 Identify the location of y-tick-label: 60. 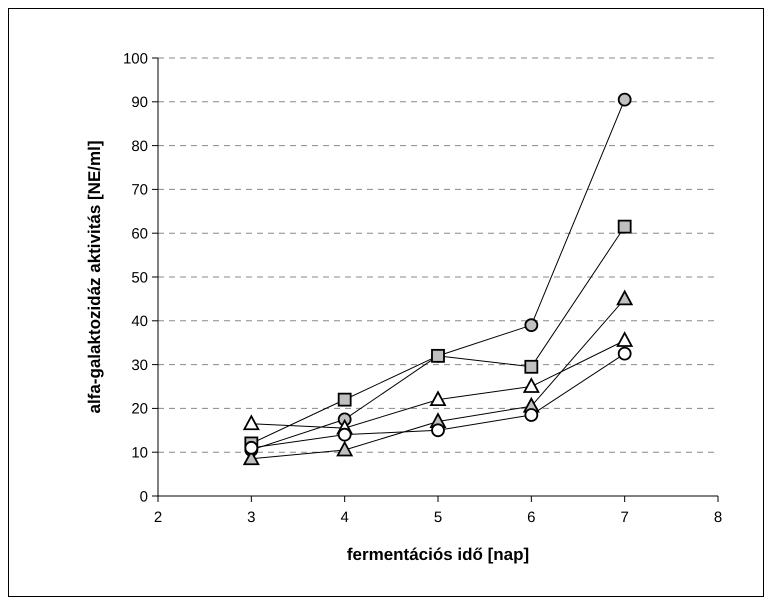
(139, 233).